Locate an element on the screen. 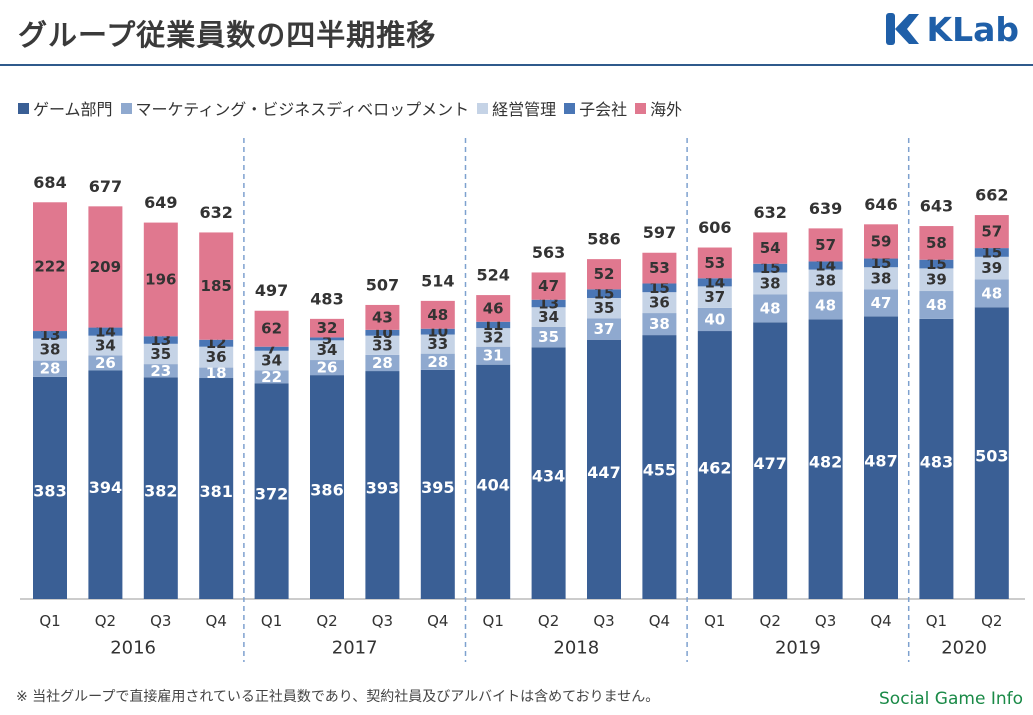  segment-label: 26 is located at coordinates (327, 368).